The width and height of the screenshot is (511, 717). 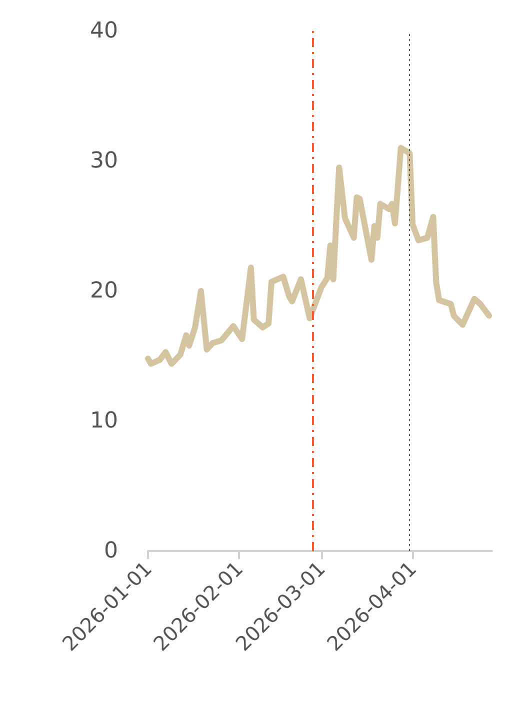 I want to click on y-tick-label: 0, so click(x=111, y=551).